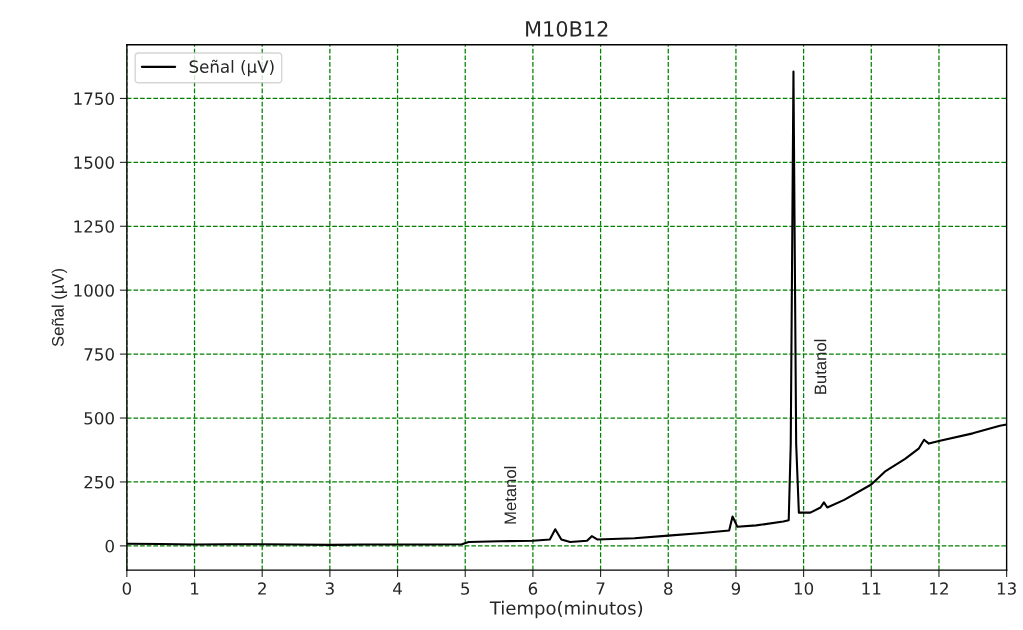  I want to click on x-tick-label: 10, so click(804, 588).